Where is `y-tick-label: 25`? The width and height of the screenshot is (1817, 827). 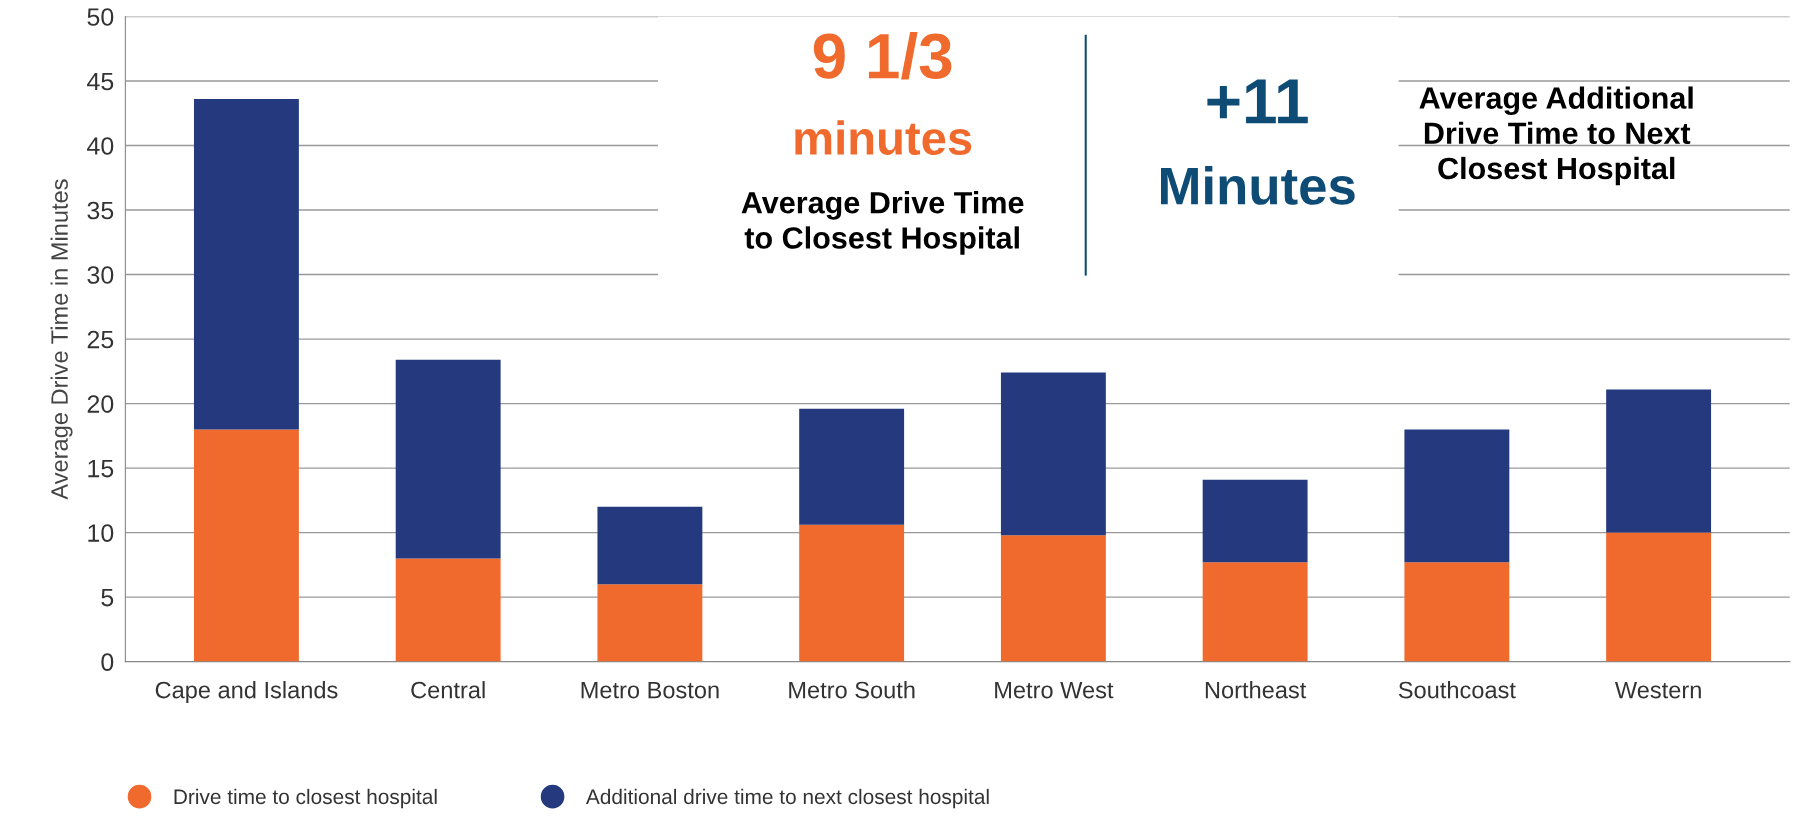 y-tick-label: 25 is located at coordinates (100, 339).